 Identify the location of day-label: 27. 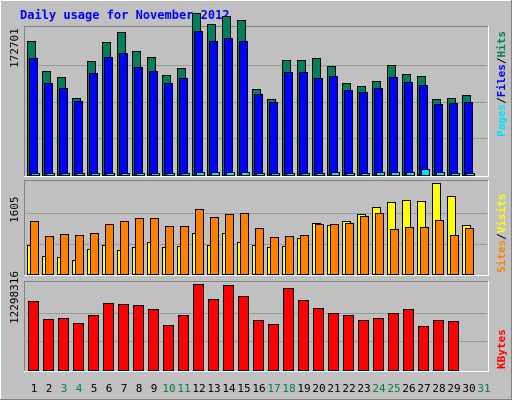
(423, 388).